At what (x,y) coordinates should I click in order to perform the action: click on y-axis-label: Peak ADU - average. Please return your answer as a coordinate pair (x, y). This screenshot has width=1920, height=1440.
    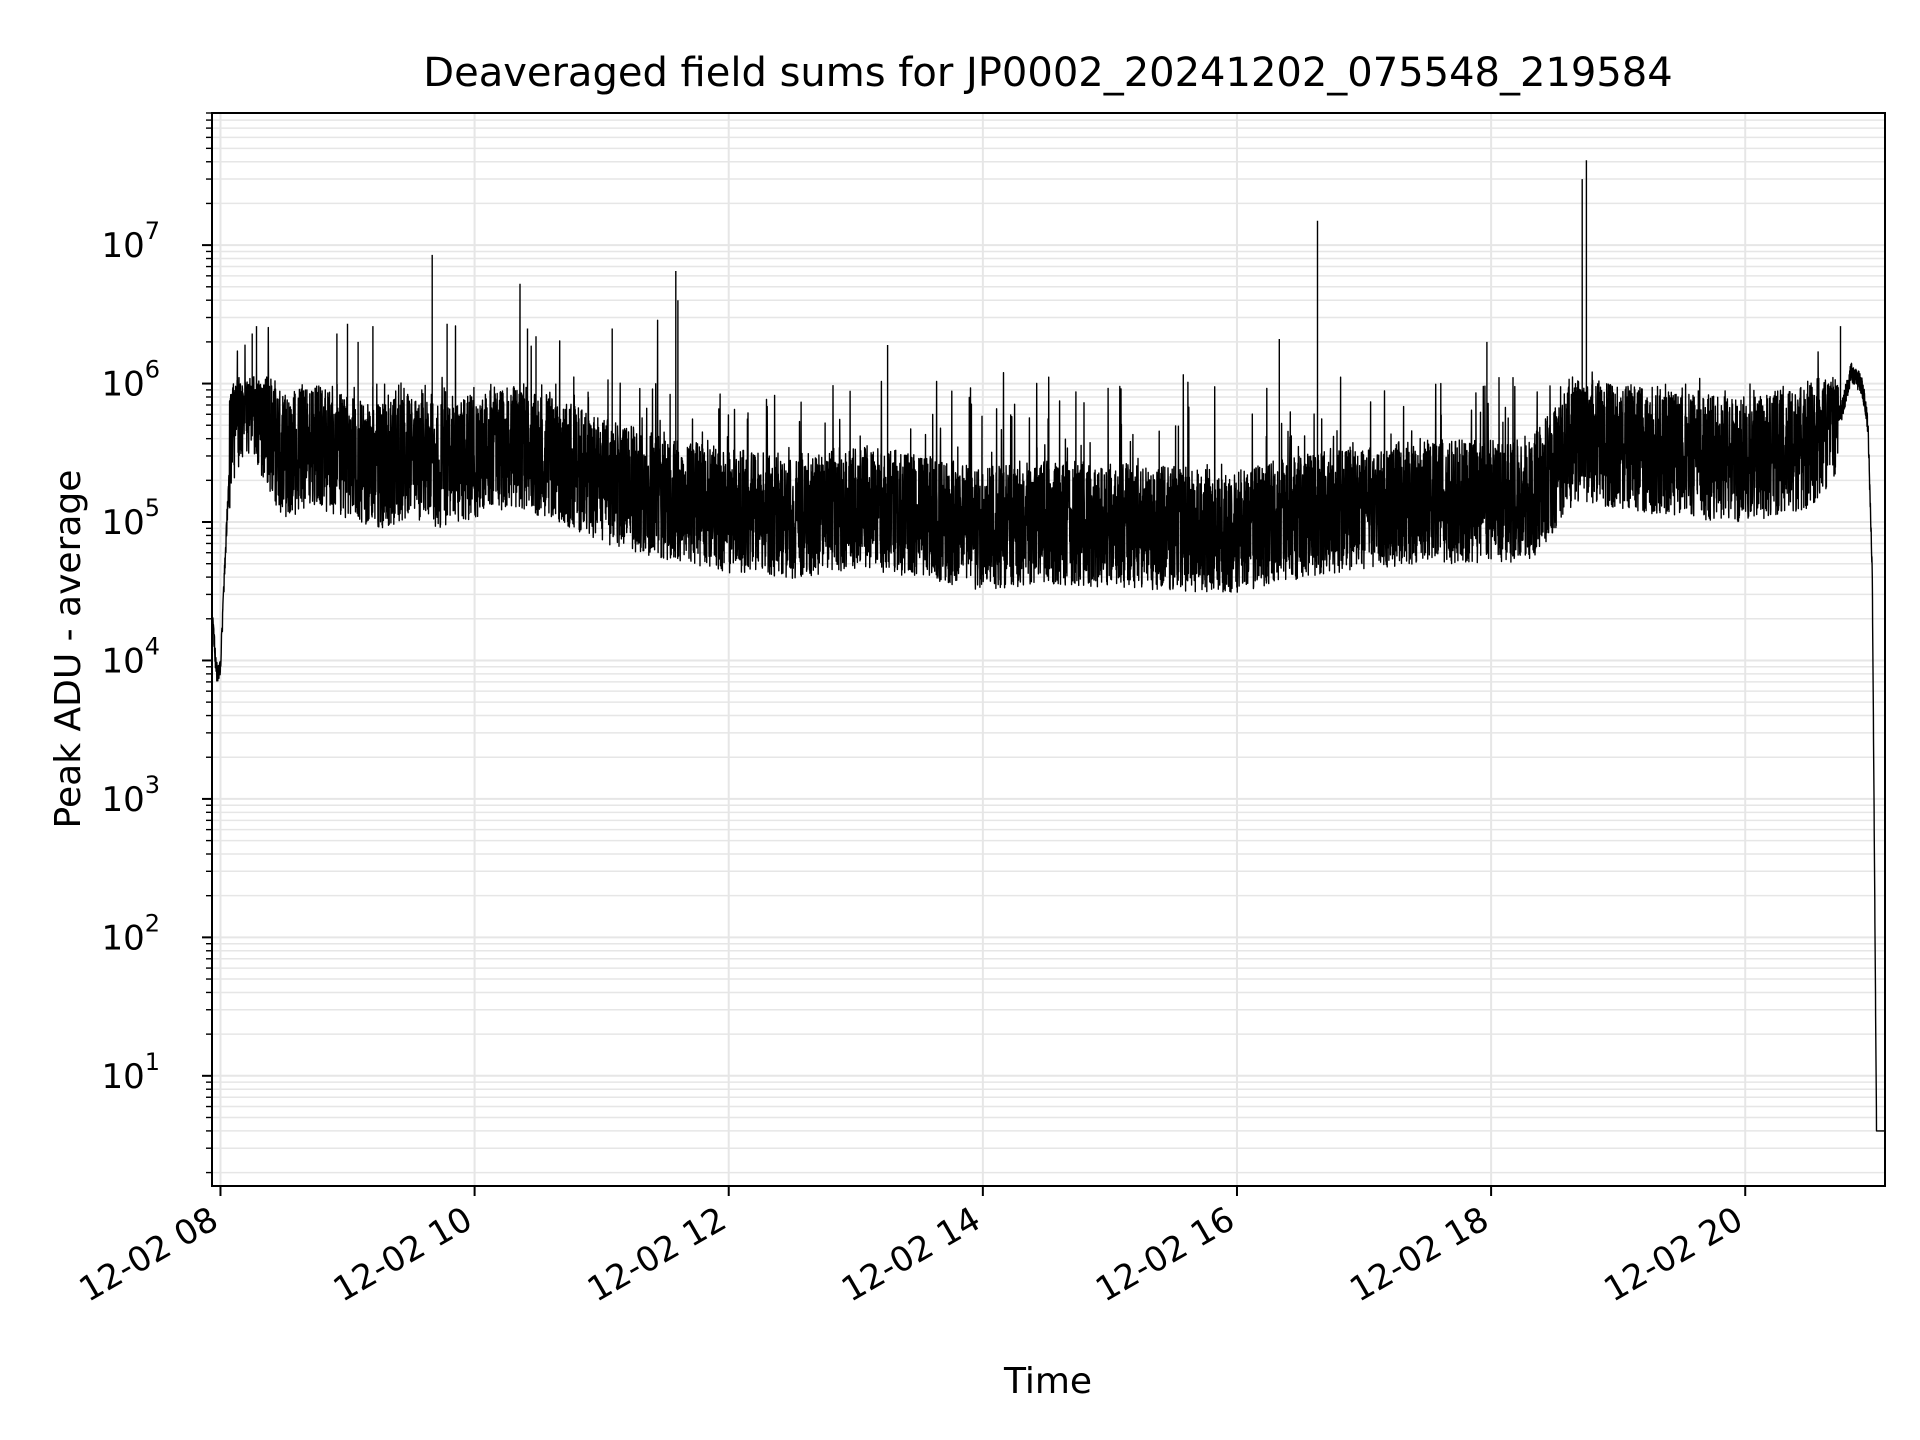
    Looking at the image, I should click on (68, 649).